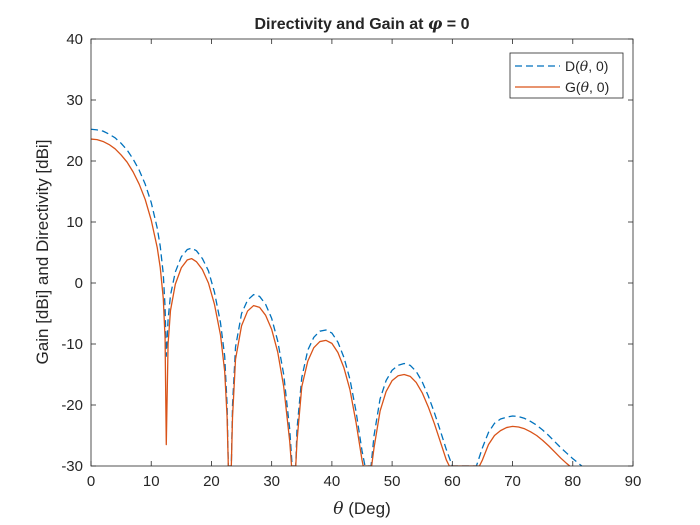 The width and height of the screenshot is (700, 525). Describe the element at coordinates (74, 39) in the screenshot. I see `y-tick-label: 40` at that location.